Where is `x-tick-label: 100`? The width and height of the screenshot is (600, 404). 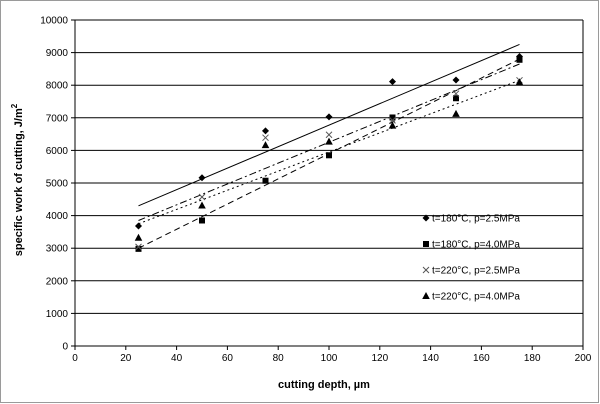 x-tick-label: 100 is located at coordinates (329, 358).